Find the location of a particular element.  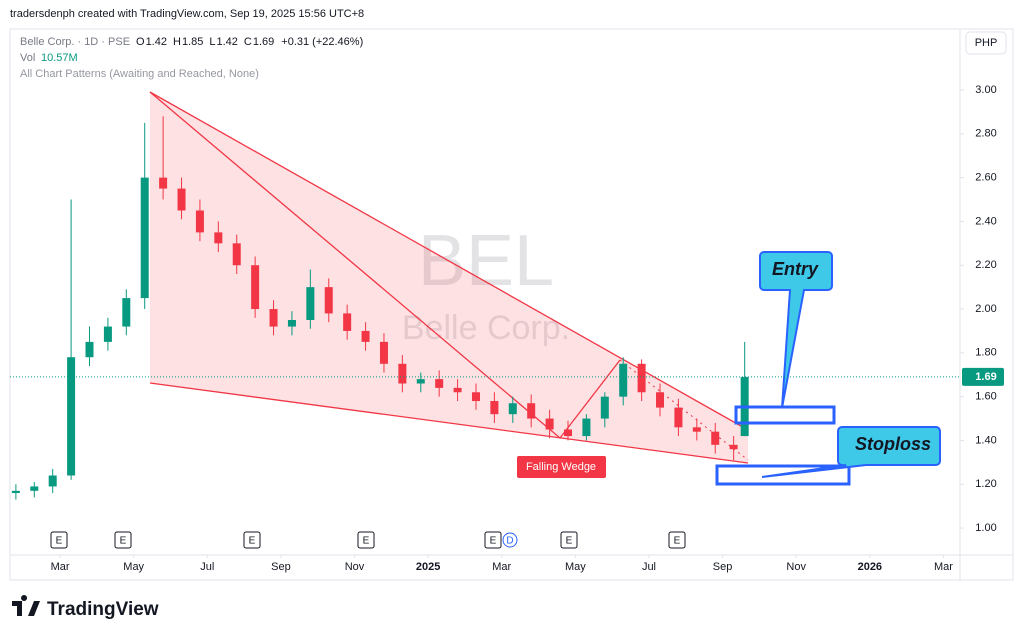

y-tick-label: 3.00 is located at coordinates (985, 90).